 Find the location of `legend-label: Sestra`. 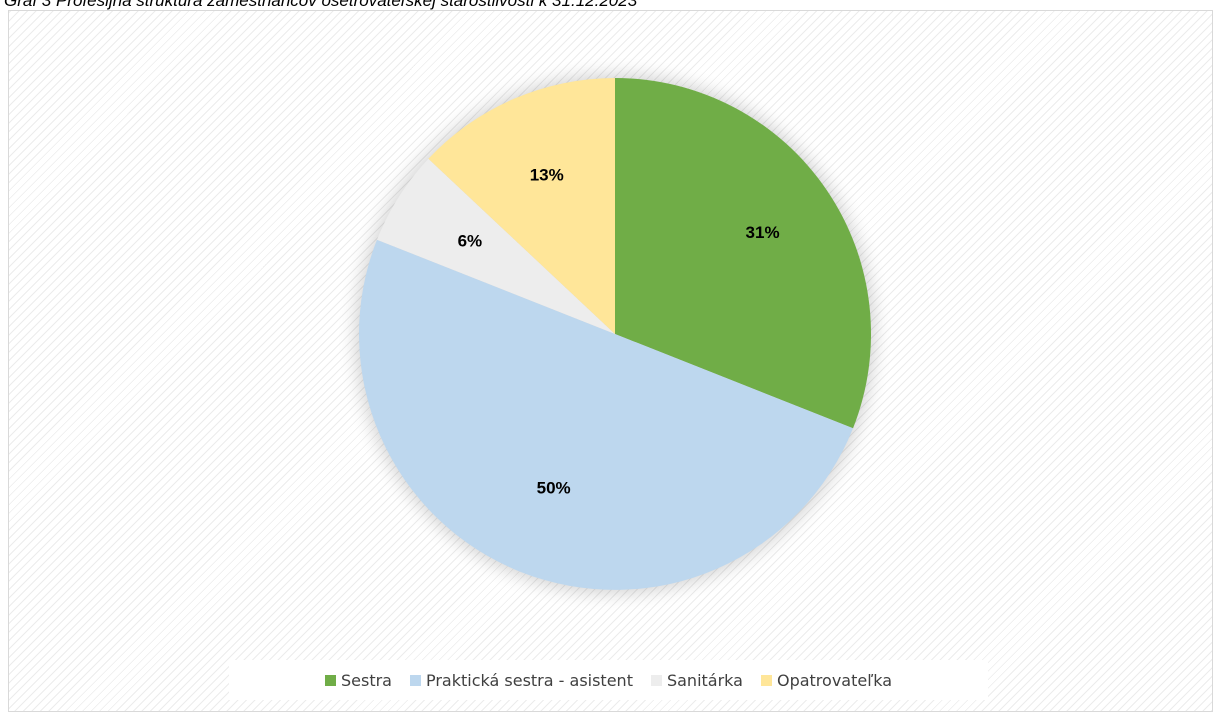

legend-label: Sestra is located at coordinates (366, 680).